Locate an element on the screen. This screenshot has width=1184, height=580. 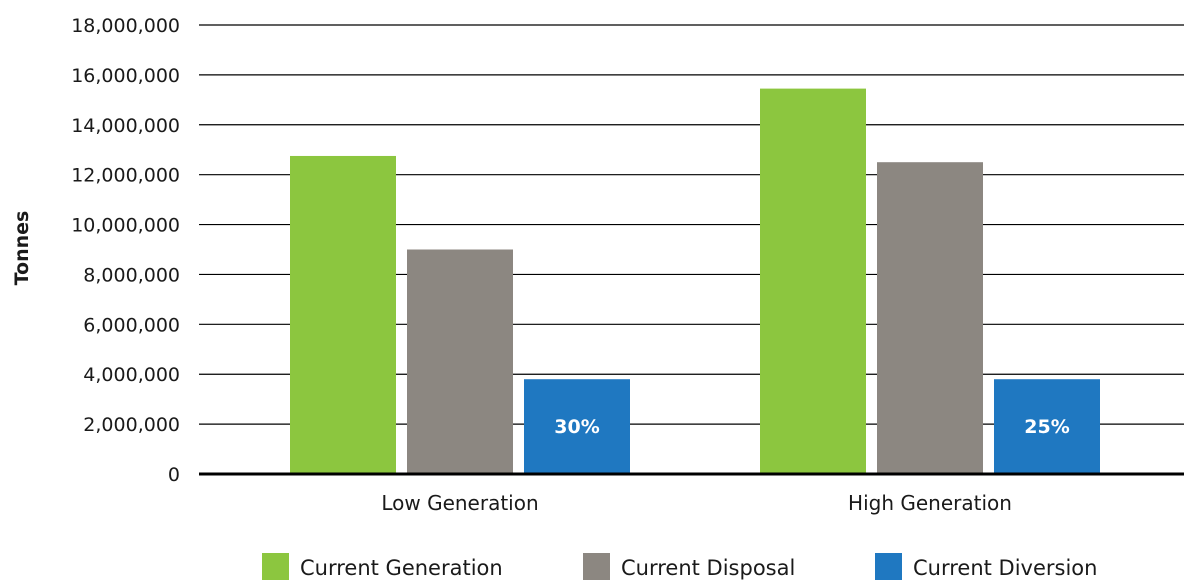
y-tick-label: 10,000,000 is located at coordinates (125, 226).